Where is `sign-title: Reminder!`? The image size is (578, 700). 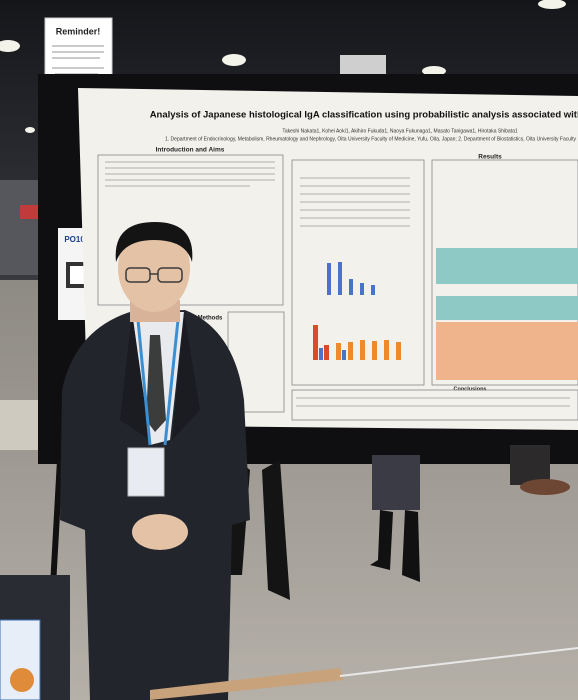
sign-title: Reminder! is located at coordinates (78, 31).